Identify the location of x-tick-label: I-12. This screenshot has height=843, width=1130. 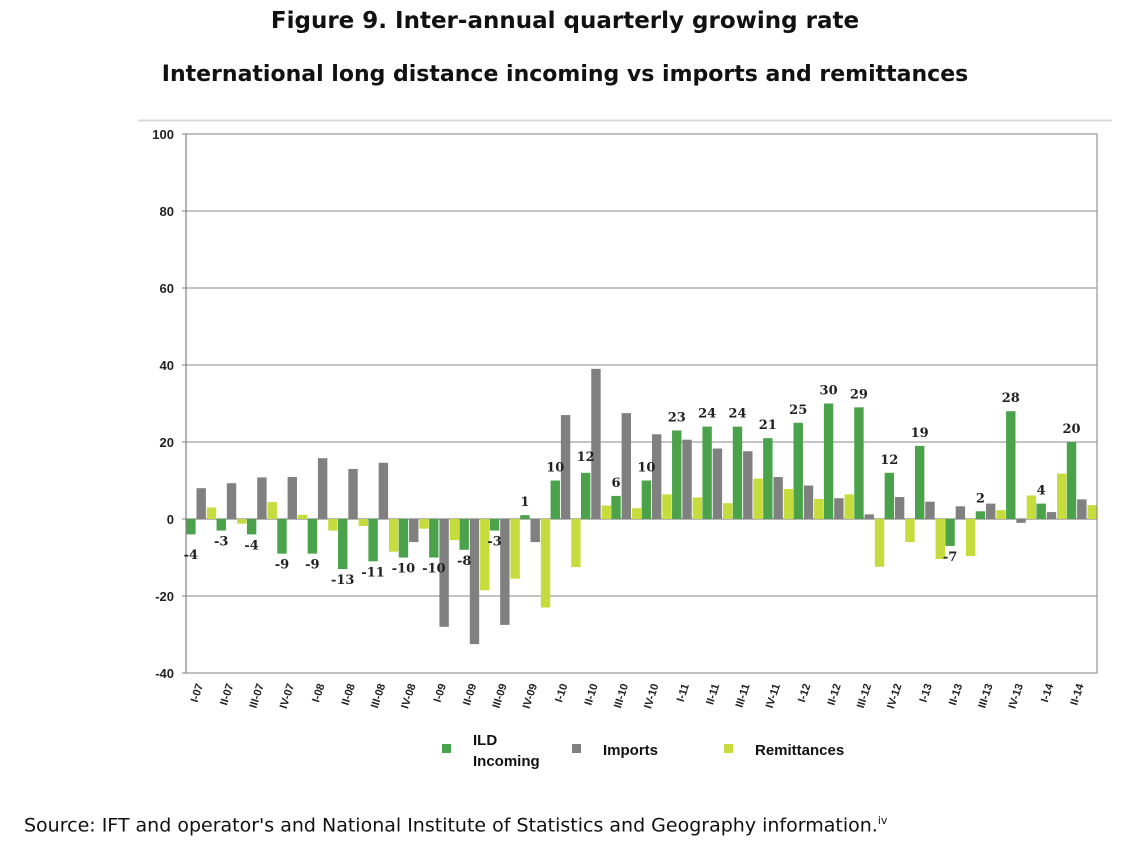
(804, 693).